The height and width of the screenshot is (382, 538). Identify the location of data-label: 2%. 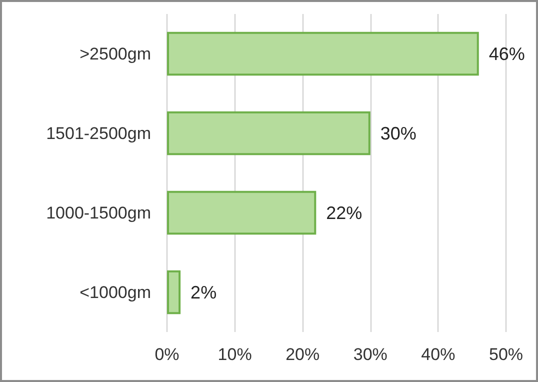
(203, 292).